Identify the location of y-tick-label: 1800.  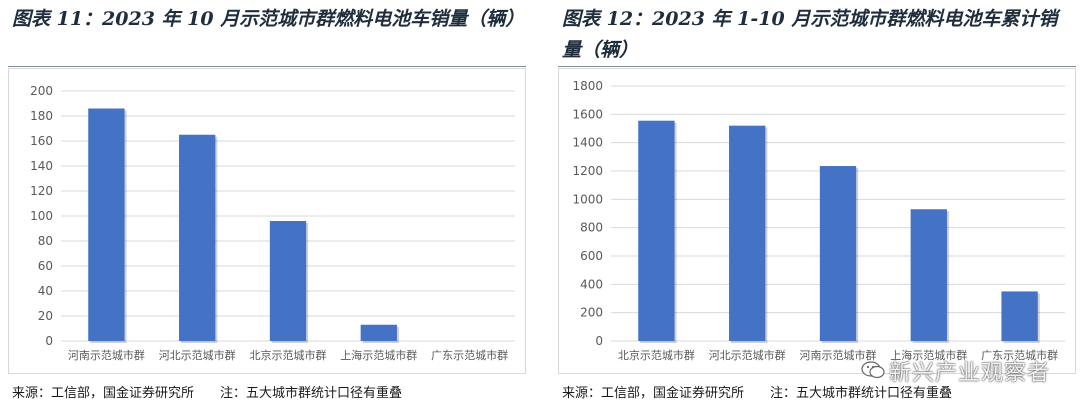
(587, 86).